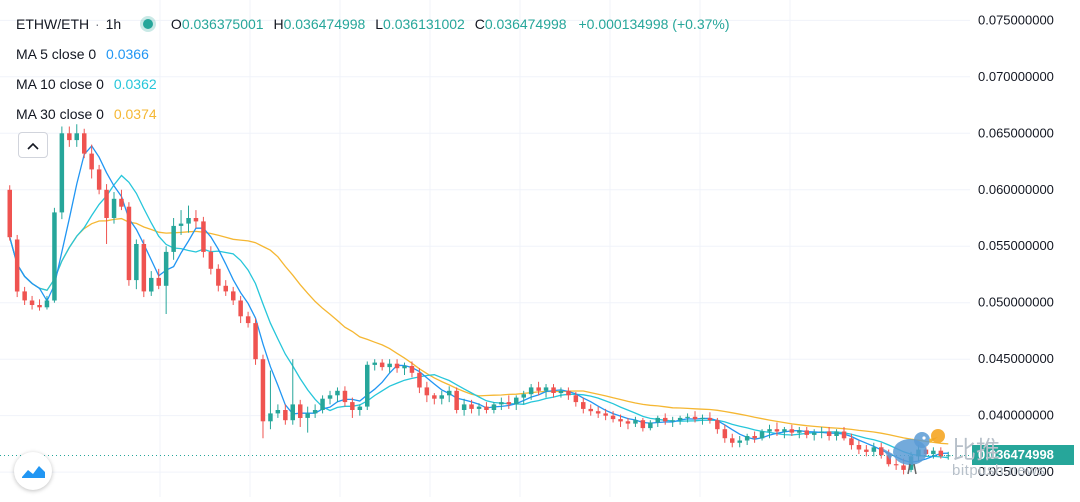 Image resolution: width=1080 pixels, height=502 pixels. Describe the element at coordinates (56, 54) in the screenshot. I see `indicator-label: MA 5 close 0` at that location.